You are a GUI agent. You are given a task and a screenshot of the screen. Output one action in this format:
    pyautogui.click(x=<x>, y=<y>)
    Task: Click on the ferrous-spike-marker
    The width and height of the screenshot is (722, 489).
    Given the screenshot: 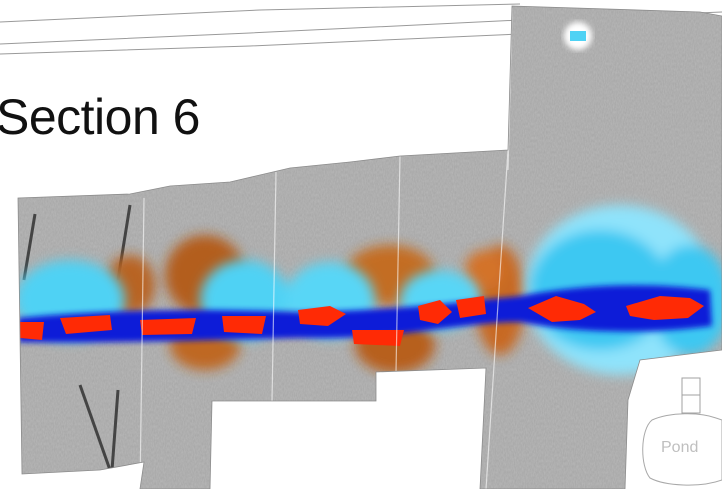 What is the action you would take?
    pyautogui.click(x=578, y=36)
    